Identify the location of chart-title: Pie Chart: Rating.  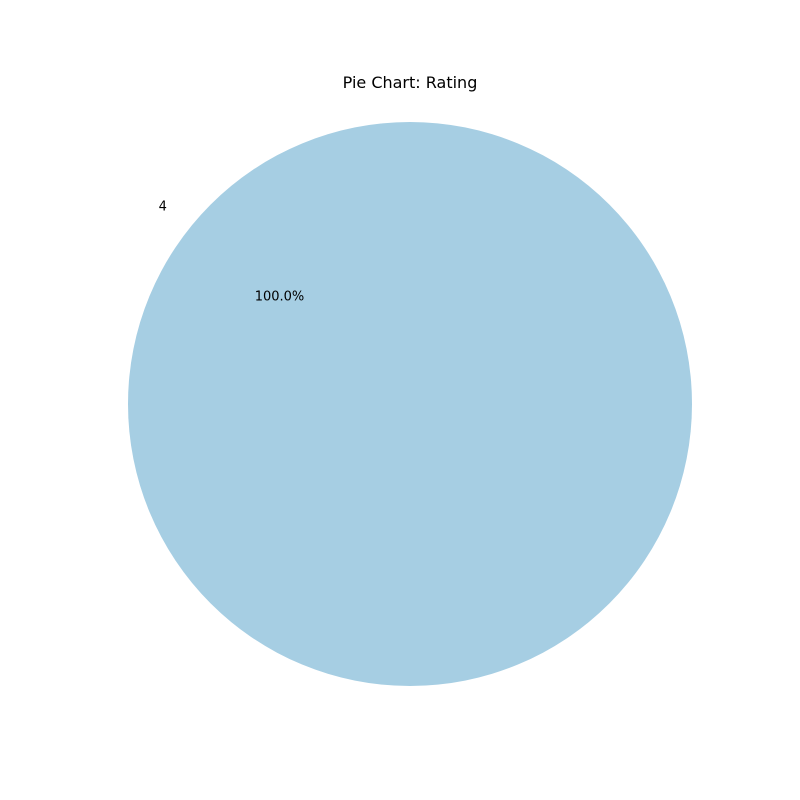
(410, 82).